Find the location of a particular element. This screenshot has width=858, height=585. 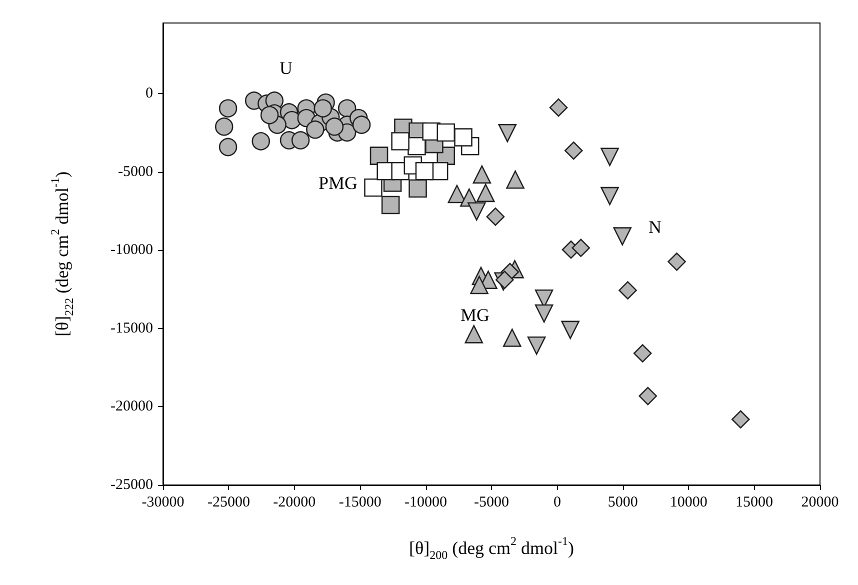

x-tick-label: -25000 is located at coordinates (228, 502).